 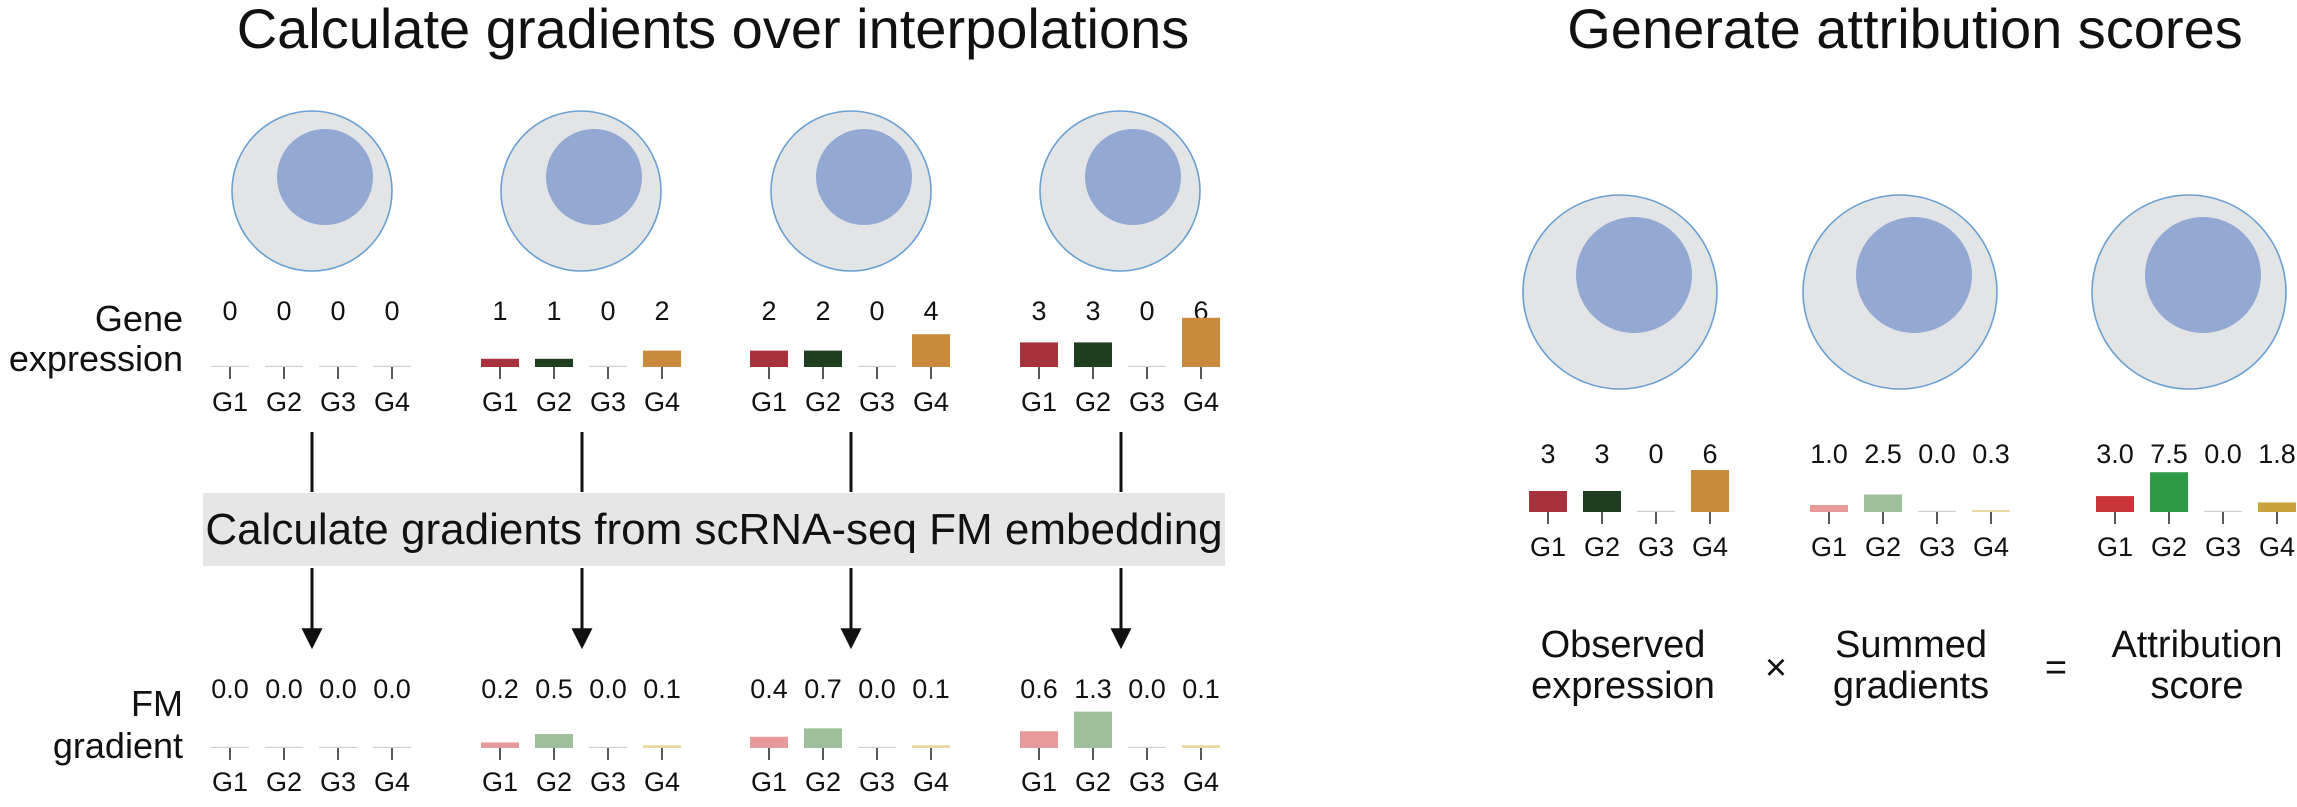 What do you see at coordinates (1623, 686) in the screenshot?
I see `observed-caption-line2: expression` at bounding box center [1623, 686].